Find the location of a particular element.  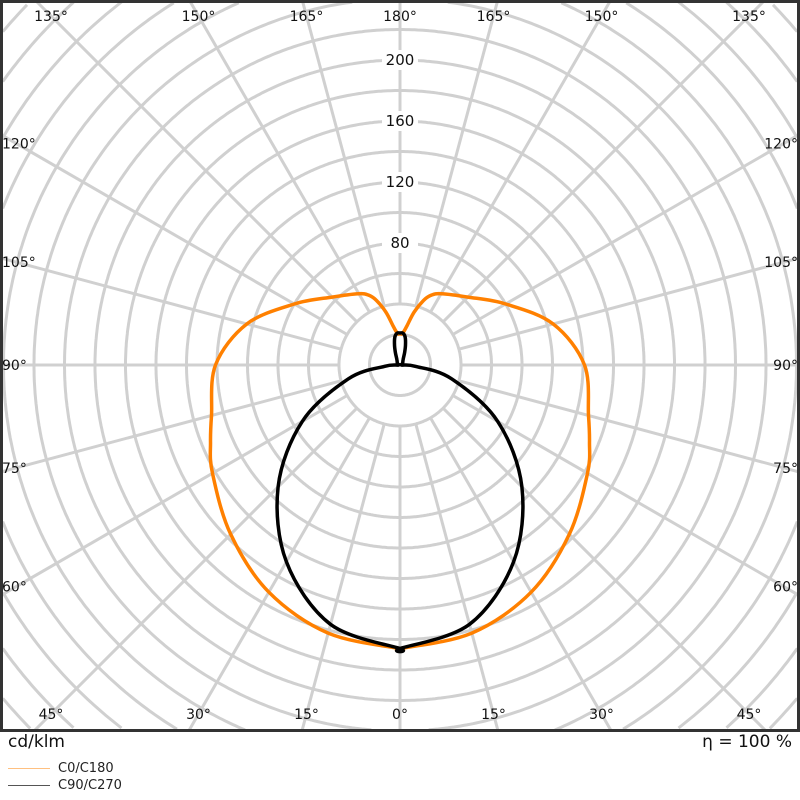

angle-label: 180° is located at coordinates (400, 17).